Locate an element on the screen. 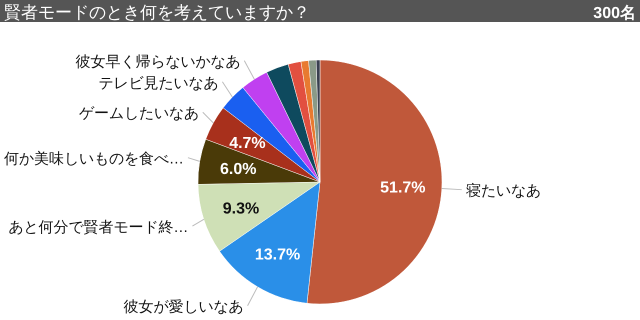 Image resolution: width=640 pixels, height=320 pixels. chart-title: 賢者モードのとき何を考えていますか？ is located at coordinates (157, 12).